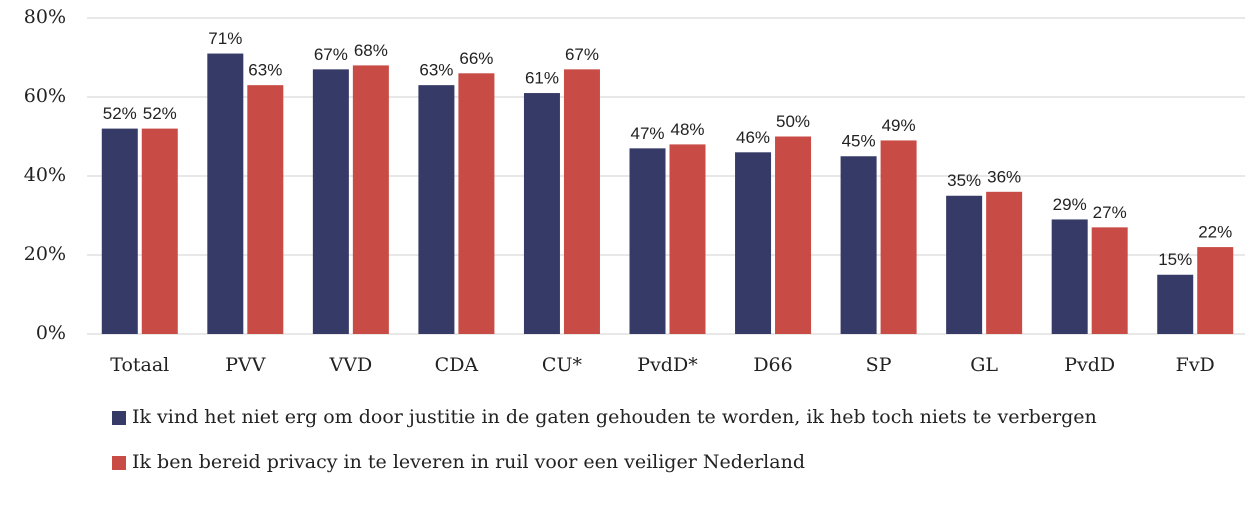  I want to click on data-label: 71%, so click(225, 38).